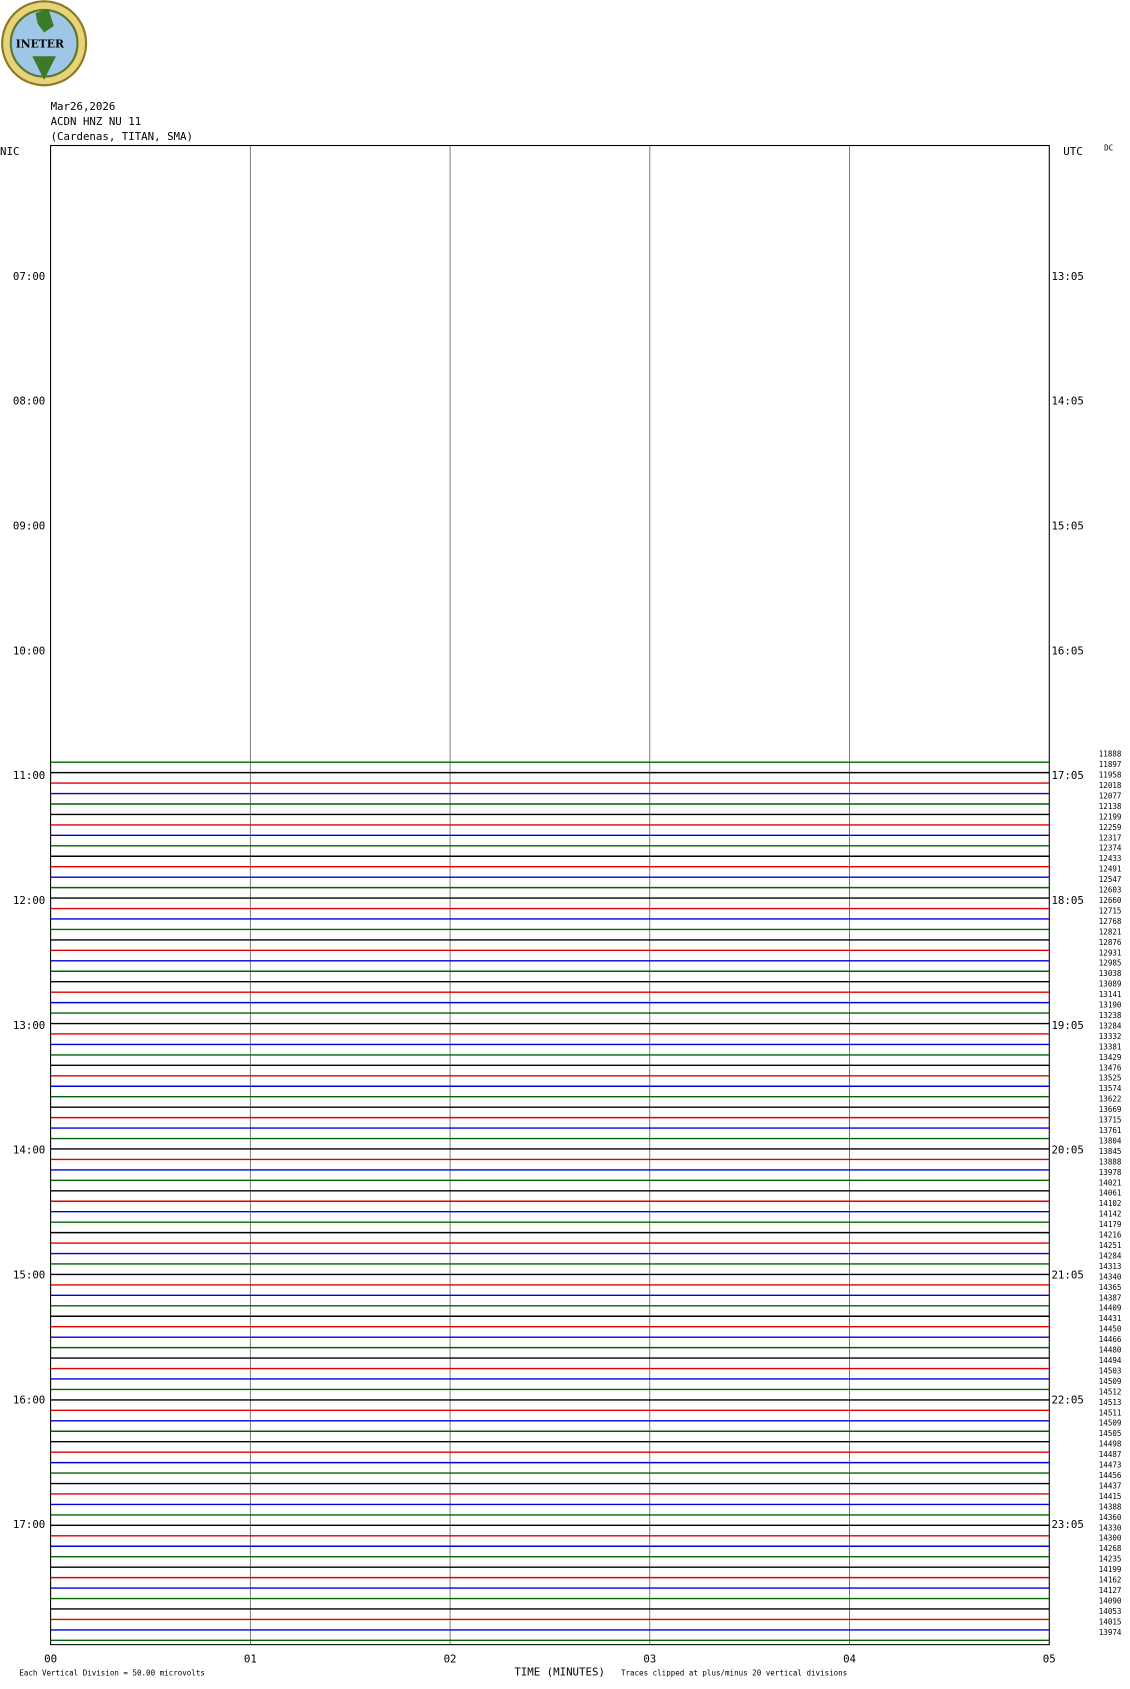 Image resolution: width=1130 pixels, height=1689 pixels. I want to click on trace-label: 14437, so click(1110, 1485).